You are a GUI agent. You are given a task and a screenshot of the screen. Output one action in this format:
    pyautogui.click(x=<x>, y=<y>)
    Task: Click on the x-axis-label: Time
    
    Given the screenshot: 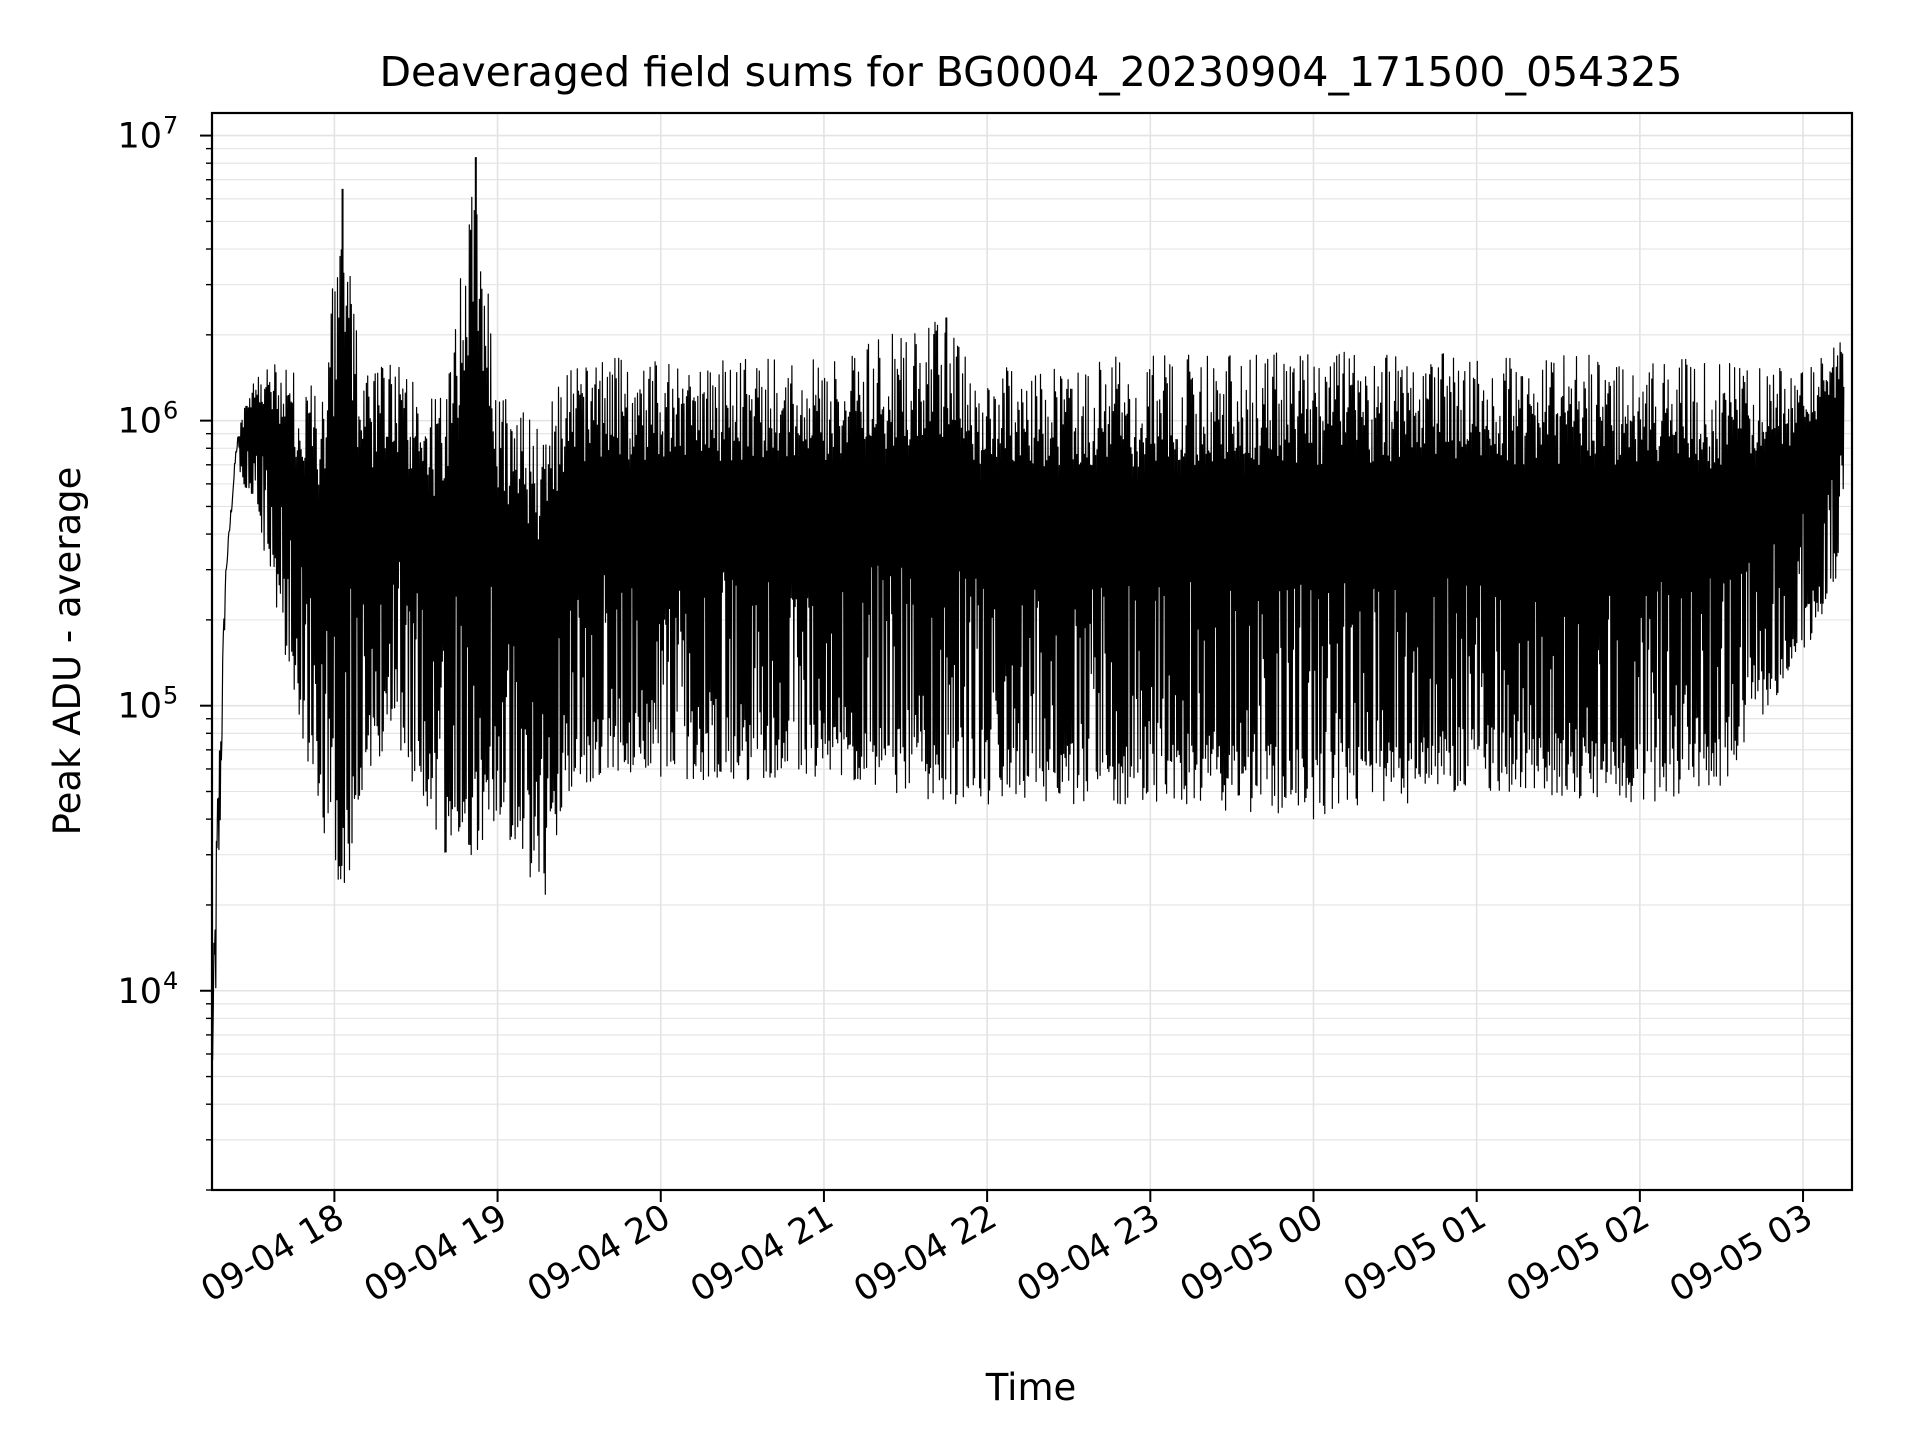 What is the action you would take?
    pyautogui.click(x=1031, y=1387)
    